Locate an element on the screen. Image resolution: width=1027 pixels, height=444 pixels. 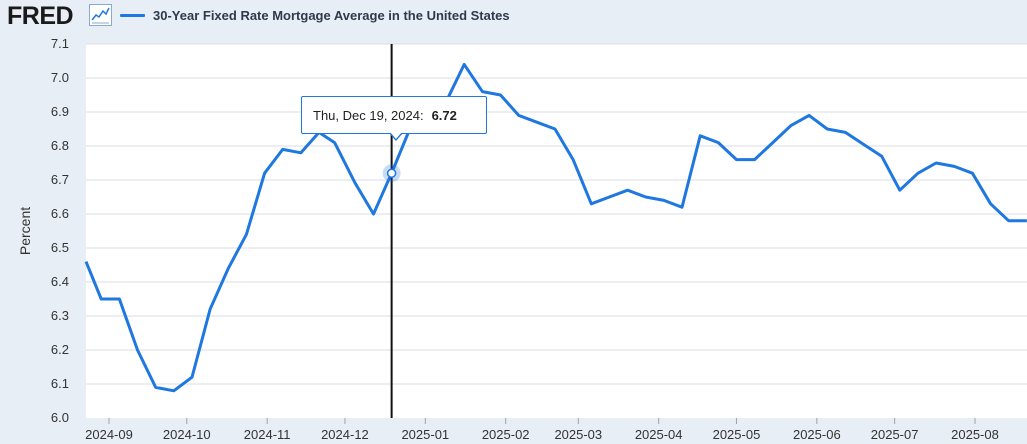
fred-logo: FRED is located at coordinates (40, 16).